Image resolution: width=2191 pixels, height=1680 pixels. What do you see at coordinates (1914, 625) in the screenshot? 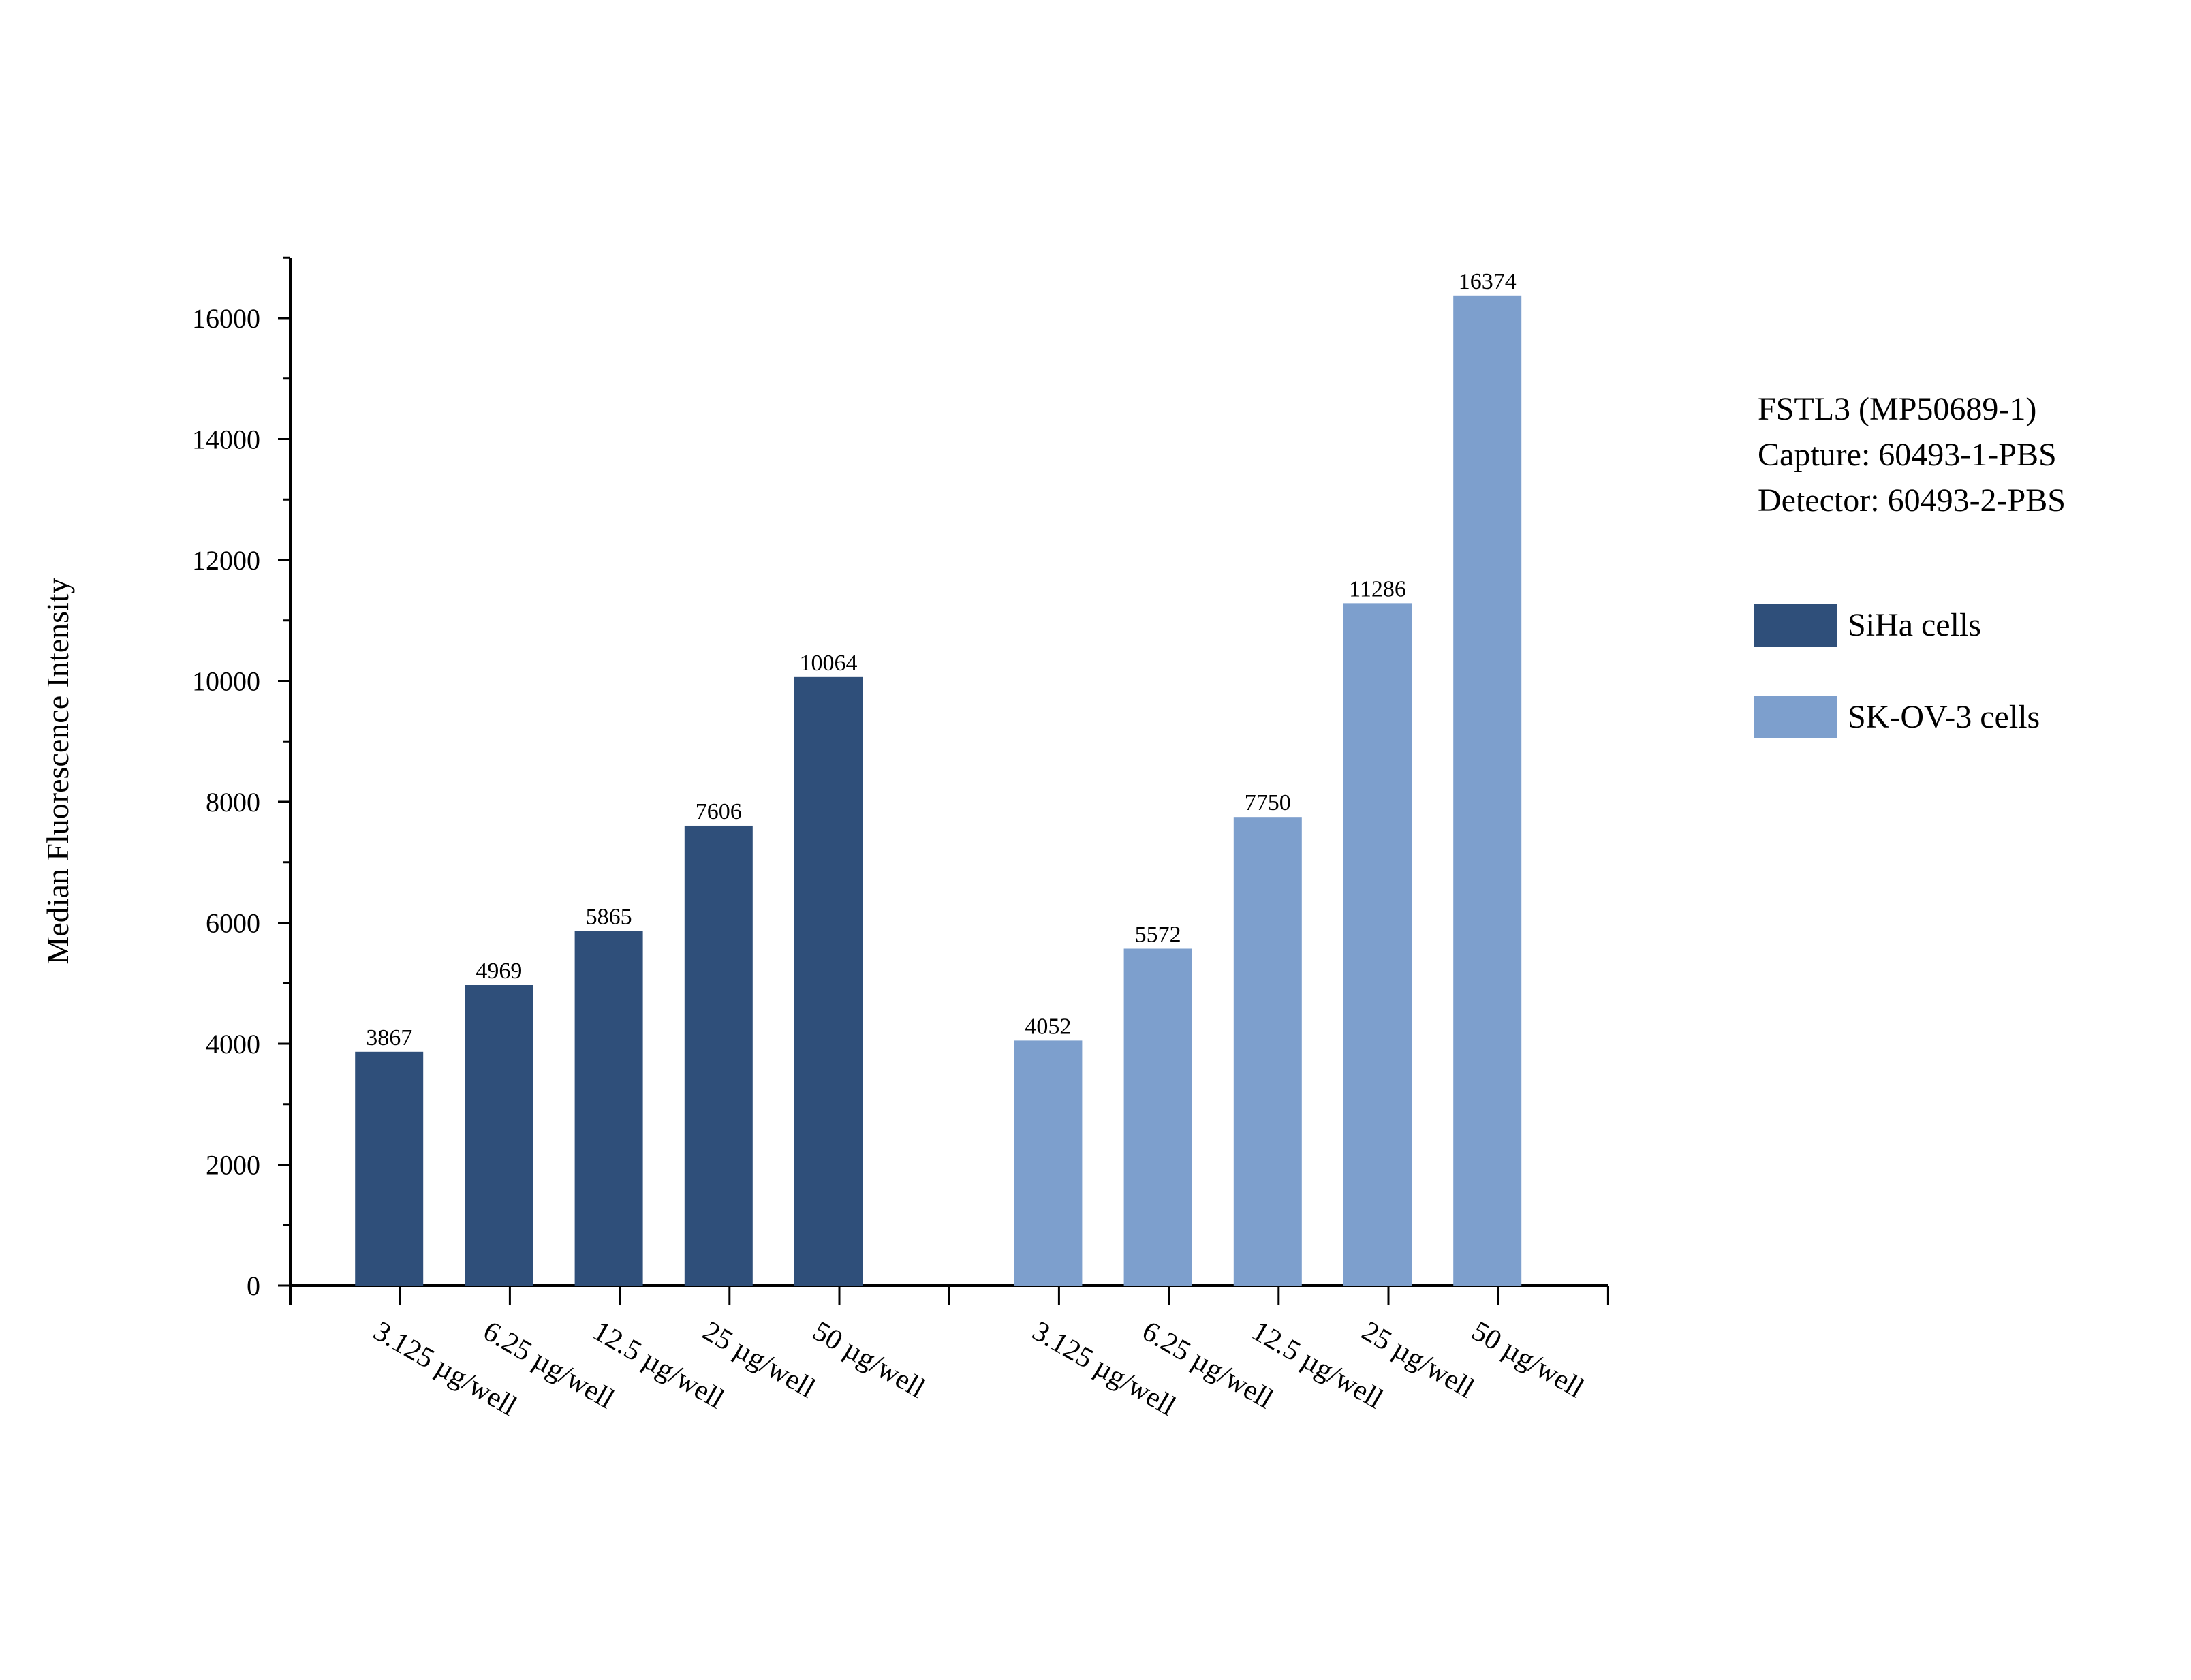
I see `legend-label-siha: SiHa cells` at bounding box center [1914, 625].